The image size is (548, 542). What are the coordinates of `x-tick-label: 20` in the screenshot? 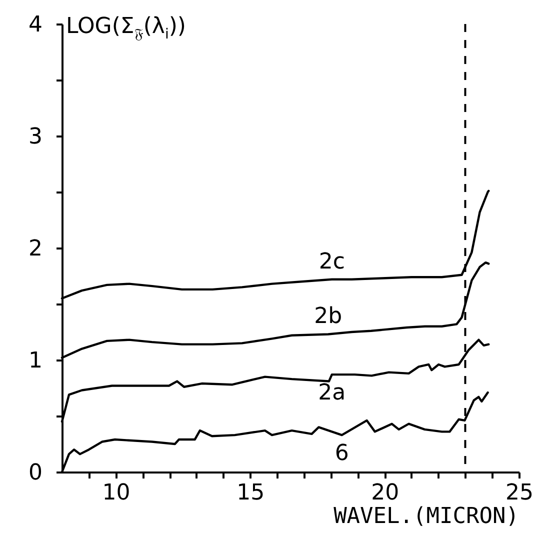 It's located at (385, 493).